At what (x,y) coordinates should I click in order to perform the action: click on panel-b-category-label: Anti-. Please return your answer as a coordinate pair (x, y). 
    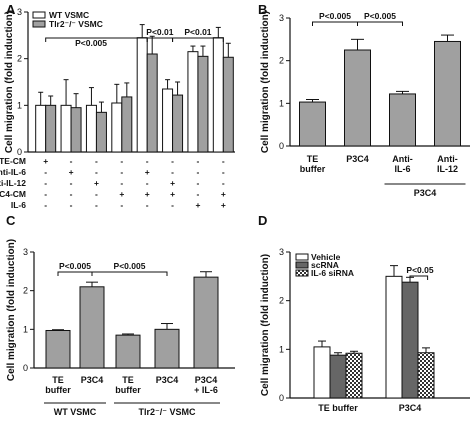
    Looking at the image, I should click on (447, 159).